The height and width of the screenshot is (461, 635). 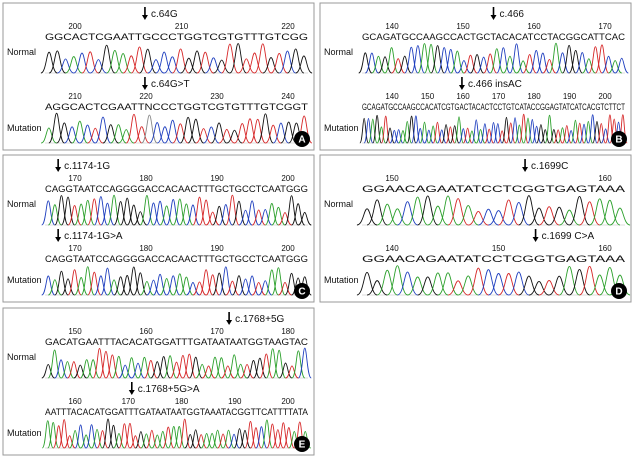 What do you see at coordinates (146, 331) in the screenshot?
I see `position-number: 160` at bounding box center [146, 331].